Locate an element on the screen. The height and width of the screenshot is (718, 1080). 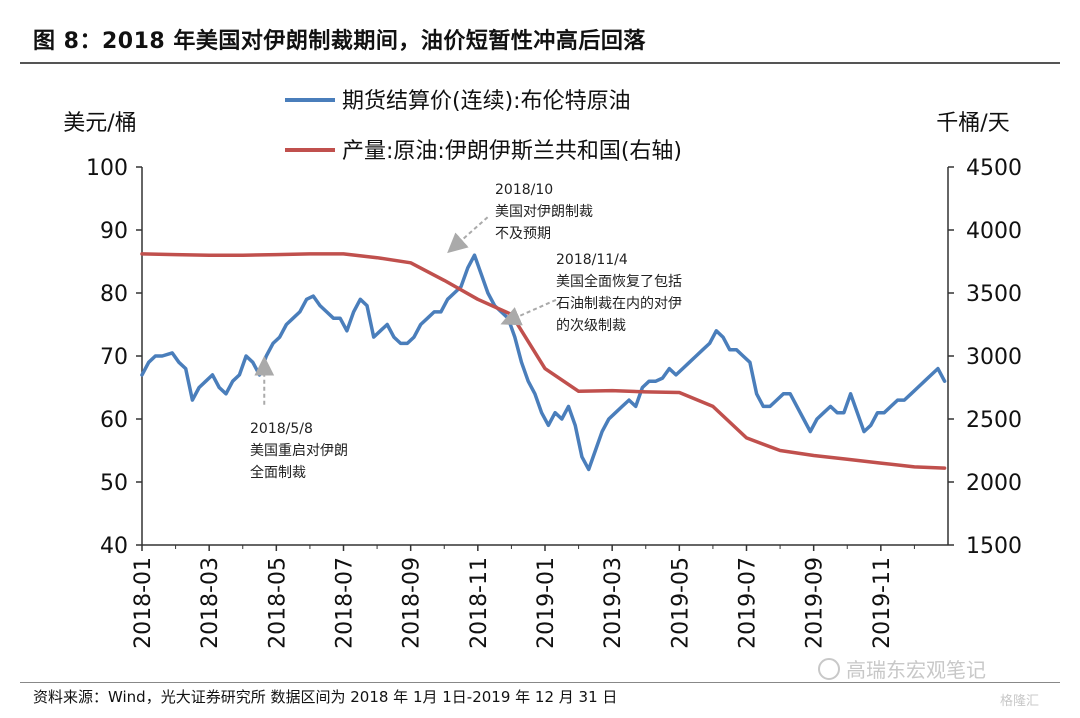
chart-title: 图 8：2018 年美国对伊朗制裁期间，油价短暂性冲高后回落 is located at coordinates (339, 41).